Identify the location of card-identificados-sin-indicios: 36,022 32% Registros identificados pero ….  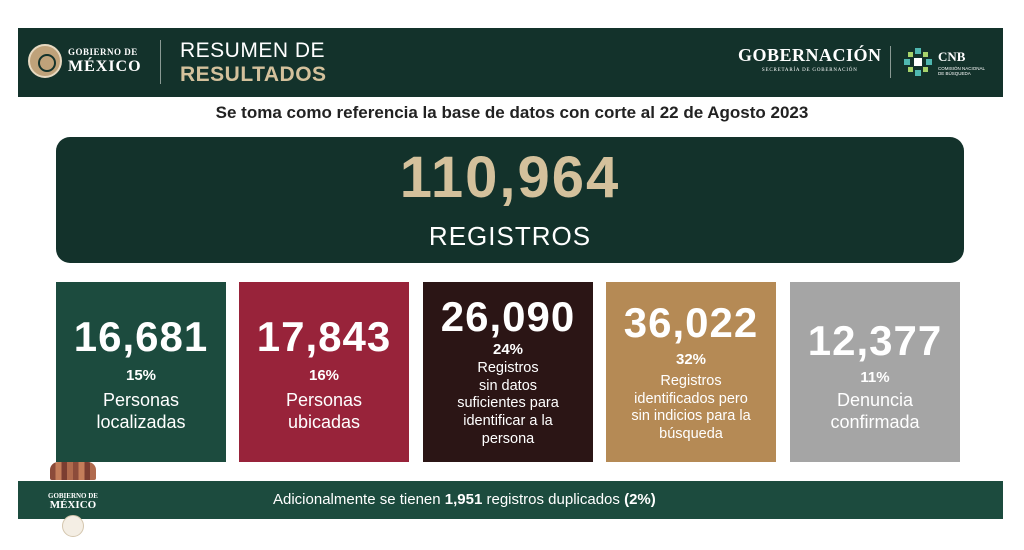
(691, 372).